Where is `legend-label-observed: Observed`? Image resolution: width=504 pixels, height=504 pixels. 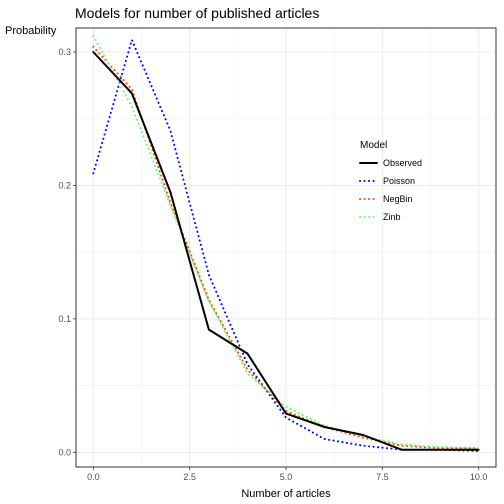 legend-label-observed: Observed is located at coordinates (402, 163).